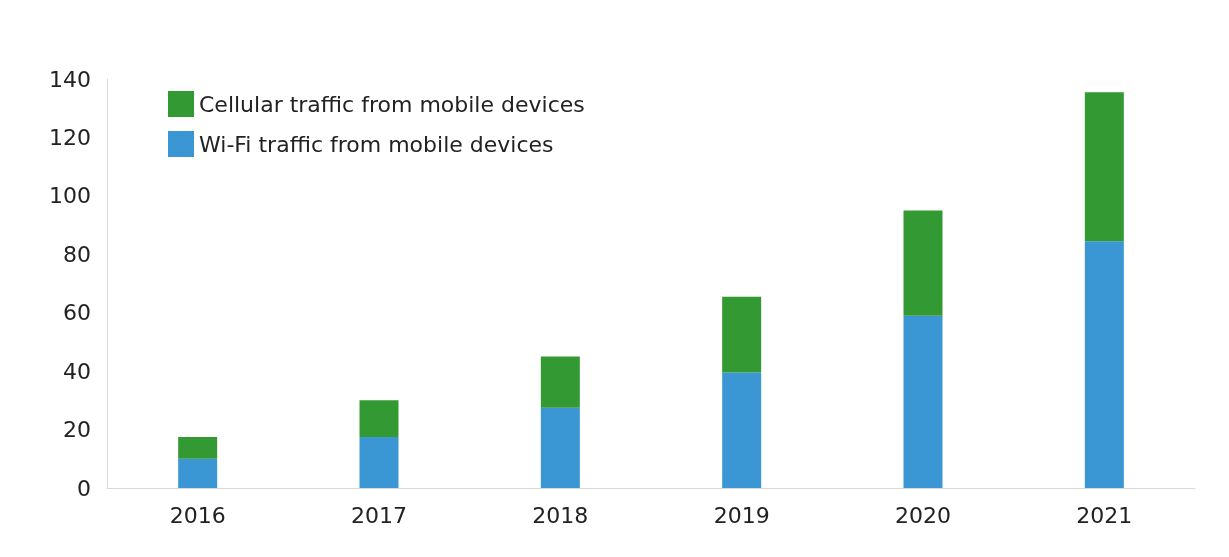 The image size is (1229, 557). What do you see at coordinates (84, 488) in the screenshot?
I see `y-tick-label: 0` at bounding box center [84, 488].